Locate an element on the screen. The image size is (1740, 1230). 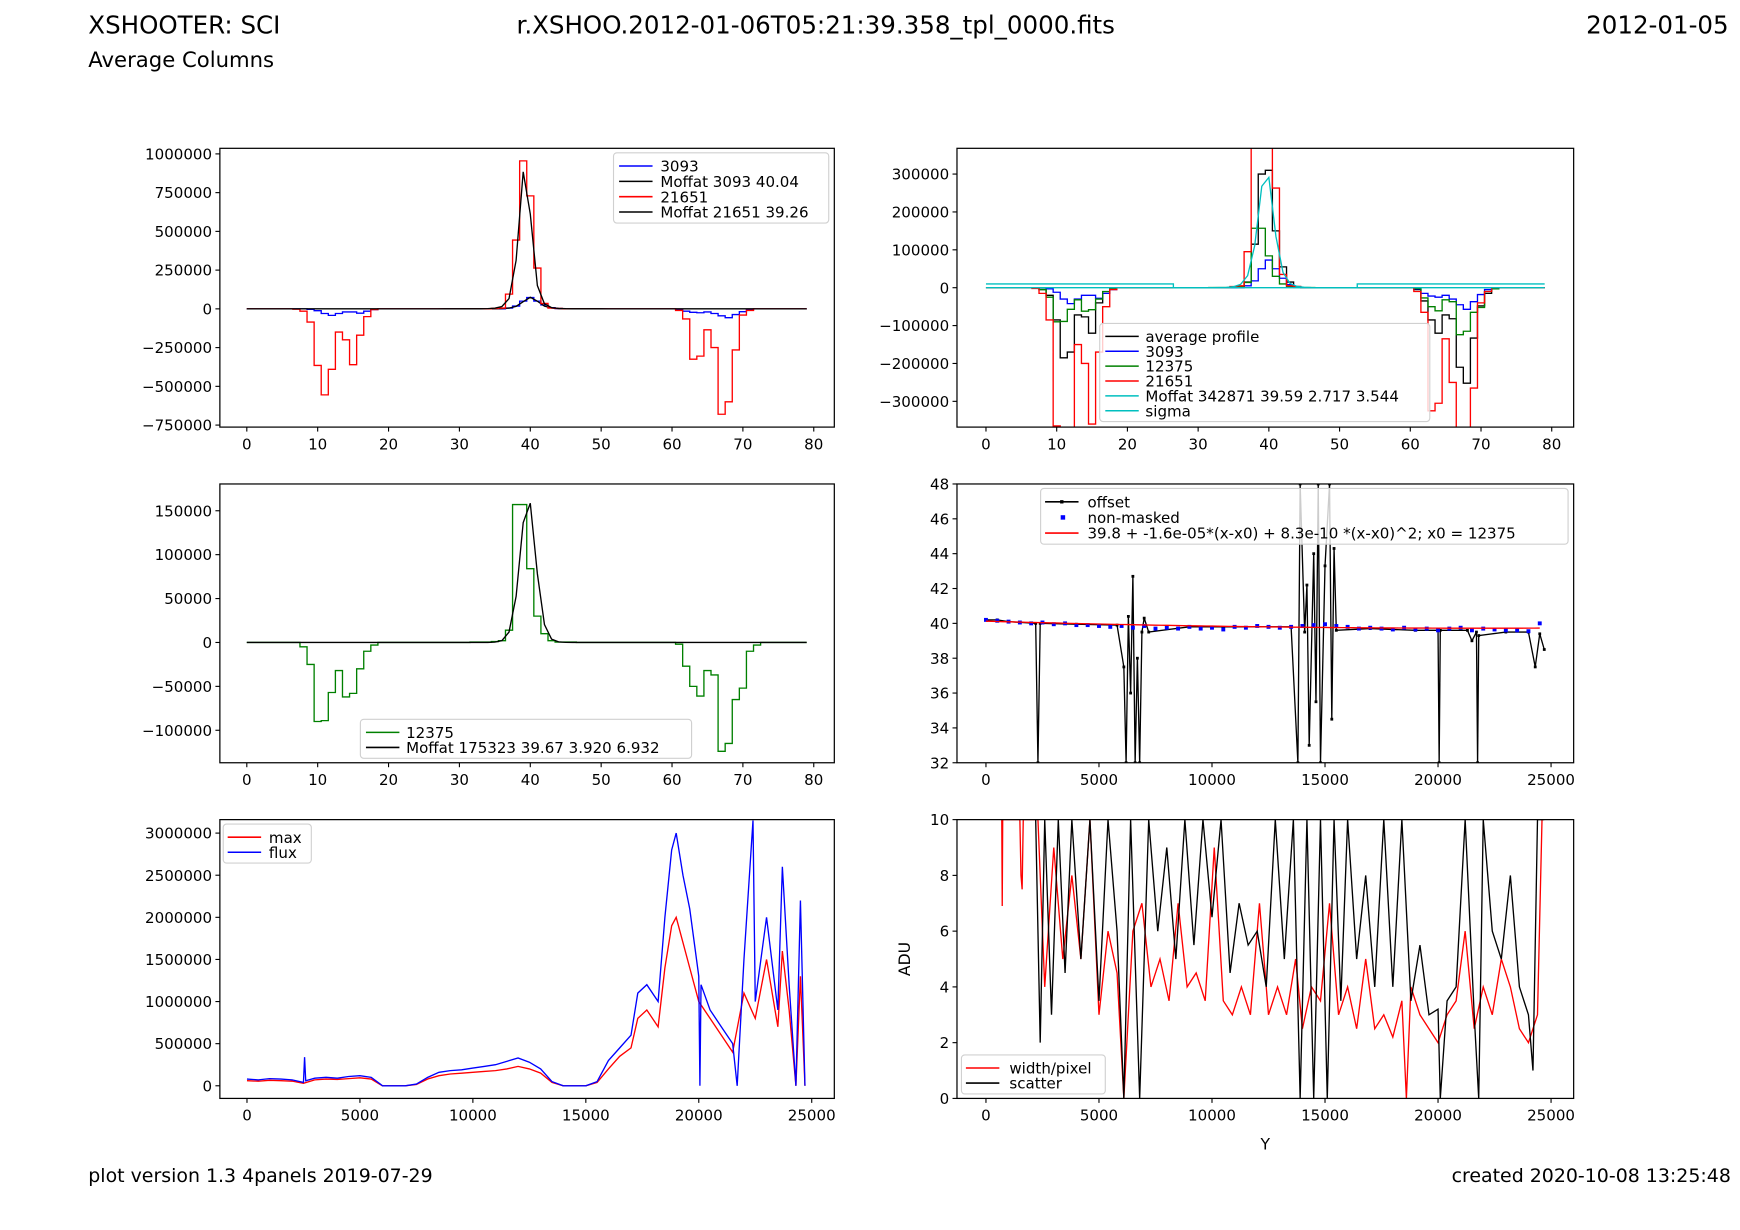
series-12375-line is located at coordinates (1265, 281).